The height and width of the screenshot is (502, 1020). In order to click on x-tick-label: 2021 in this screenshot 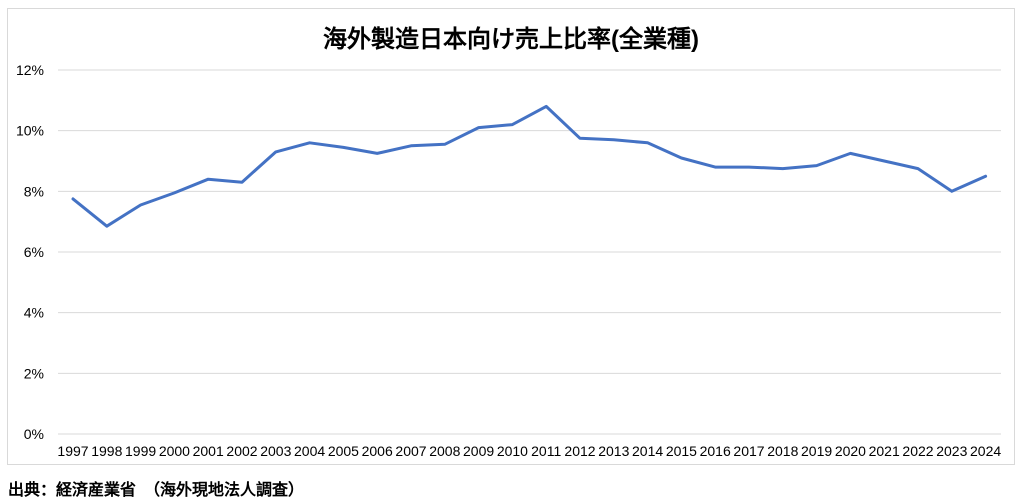, I will do `click(884, 451)`.